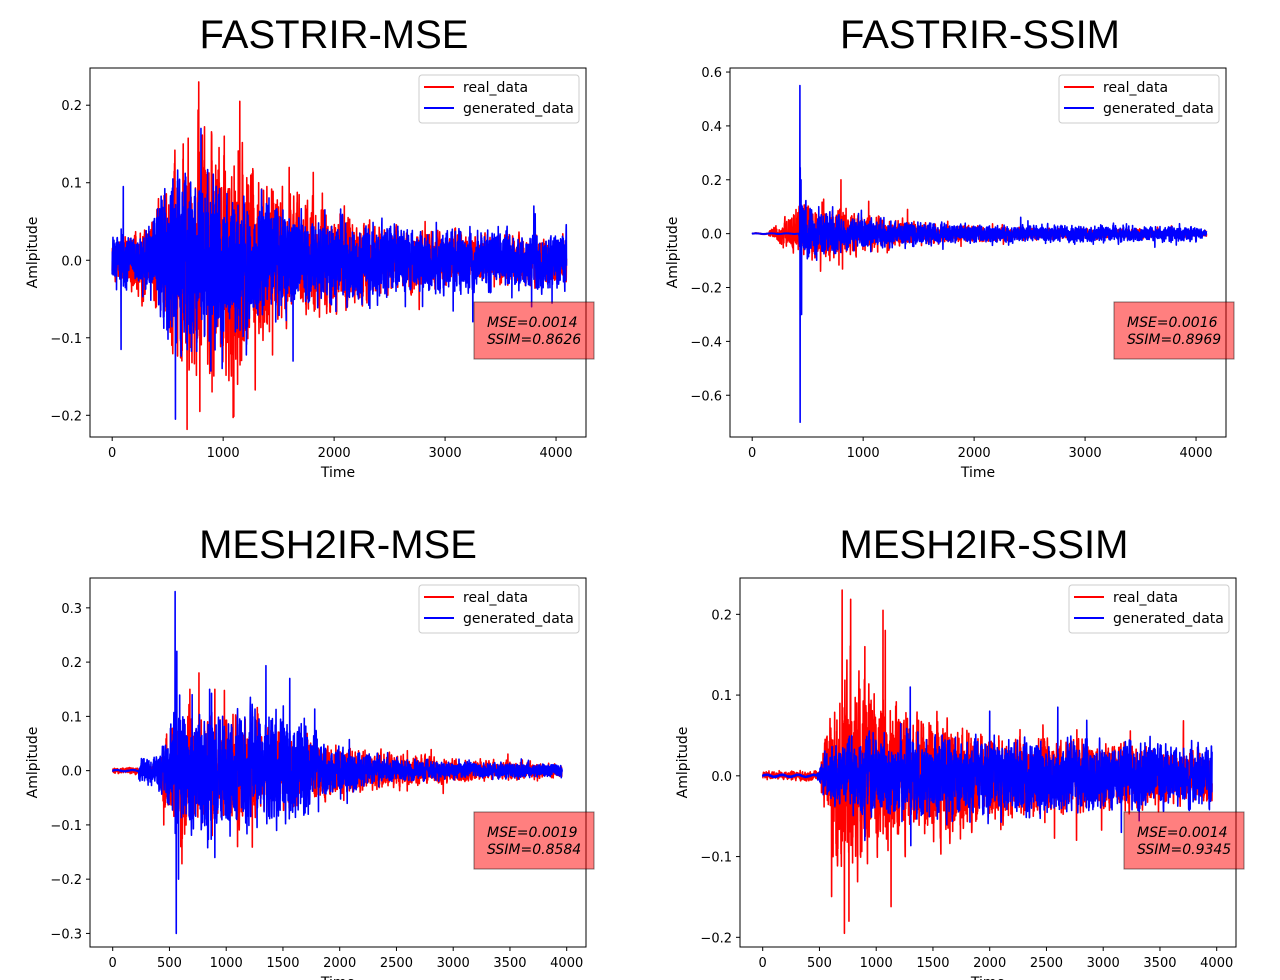  Describe the element at coordinates (980, 35) in the screenshot. I see `subplot-title: FASTRIR-SSIM` at that location.